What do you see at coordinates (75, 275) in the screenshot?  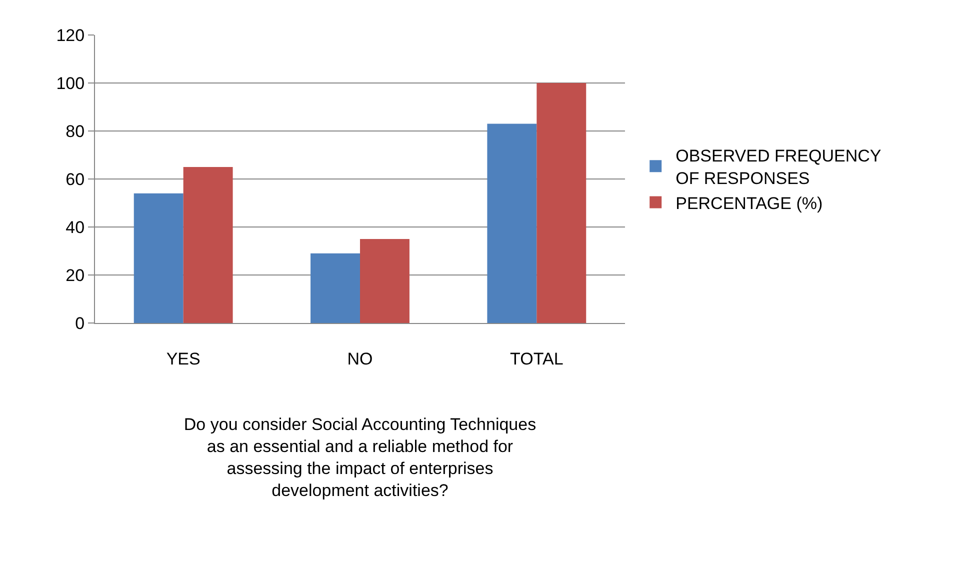 I see `y-tick-label: 20` at bounding box center [75, 275].